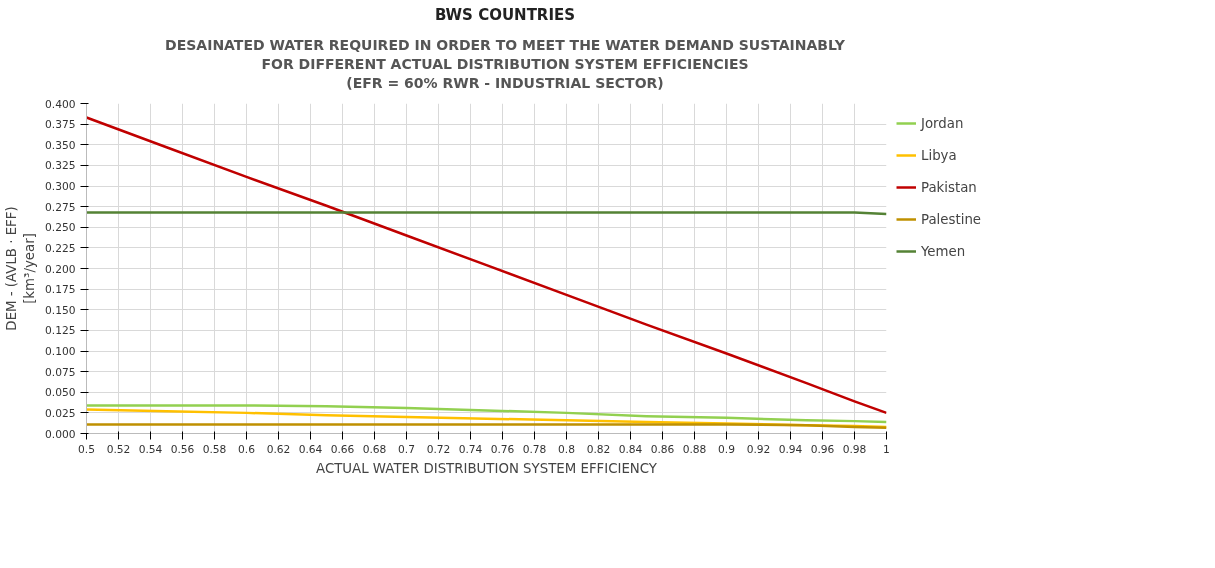 Image resolution: width=1215 pixels, height=568 pixels. Describe the element at coordinates (278, 449) in the screenshot. I see `x-tick-label: 0.62` at that location.